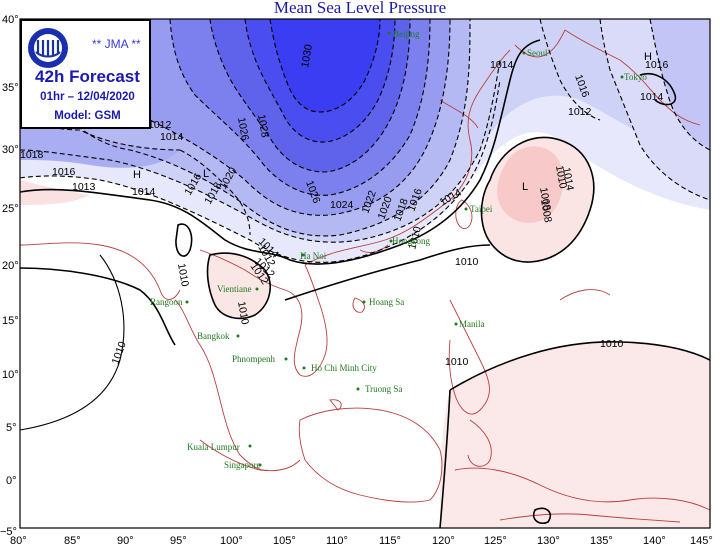 The height and width of the screenshot is (546, 720). What do you see at coordinates (390, 540) in the screenshot?
I see `lon-tick-label: 115°` at bounding box center [390, 540].